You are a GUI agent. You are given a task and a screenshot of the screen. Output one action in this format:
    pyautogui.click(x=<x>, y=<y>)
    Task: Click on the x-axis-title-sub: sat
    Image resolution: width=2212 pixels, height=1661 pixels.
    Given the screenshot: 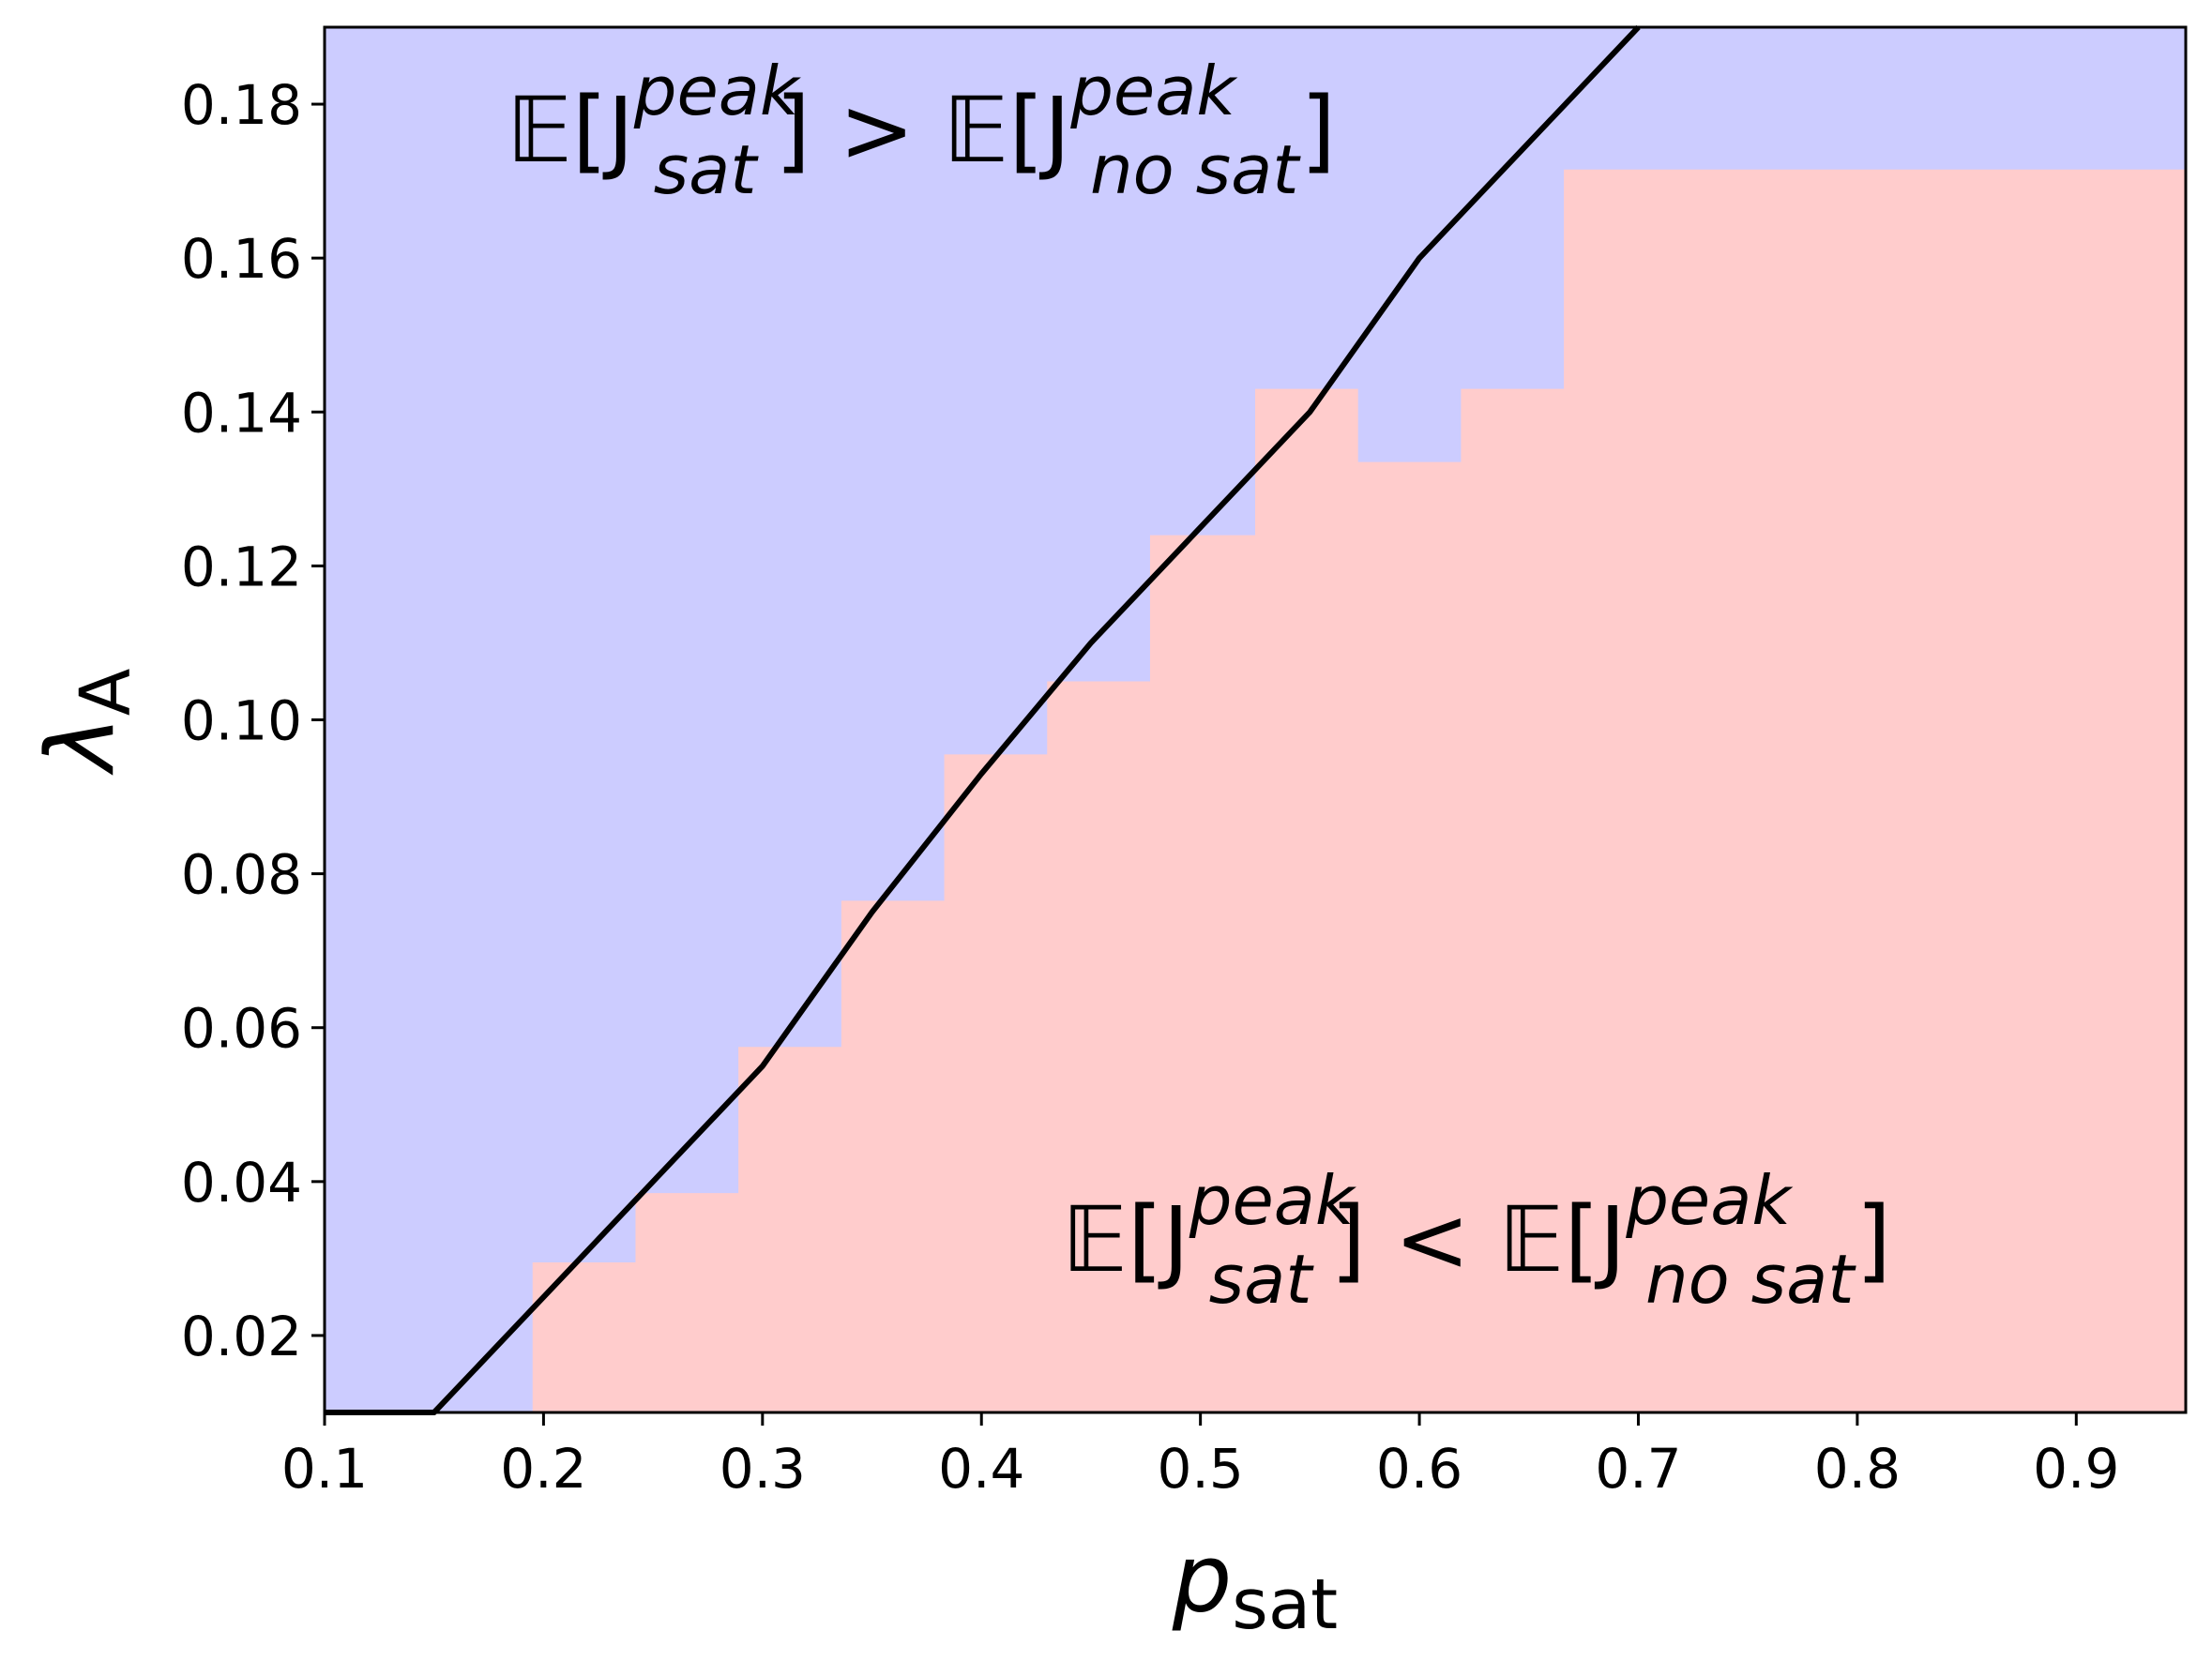 What is the action you would take?
    pyautogui.click(x=1285, y=1604)
    